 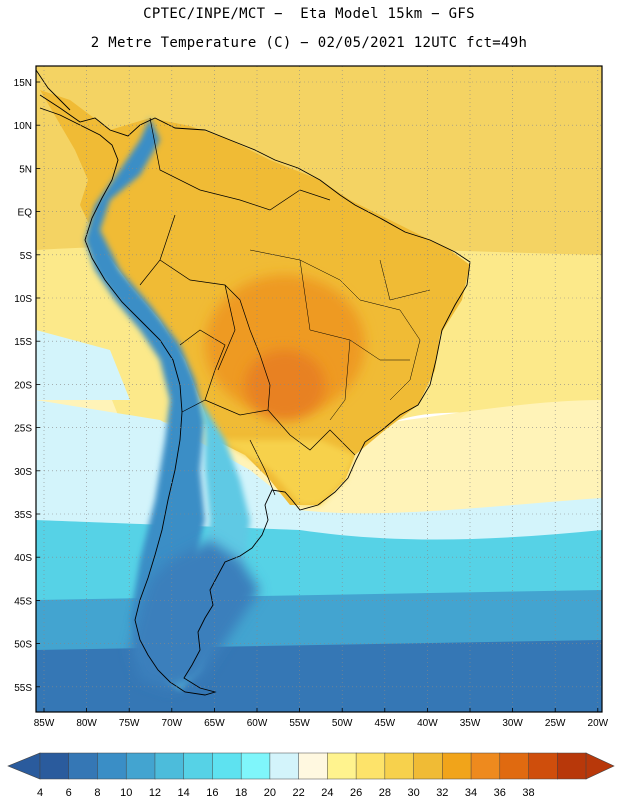 I want to click on land-central-hot, so click(x=285, y=345).